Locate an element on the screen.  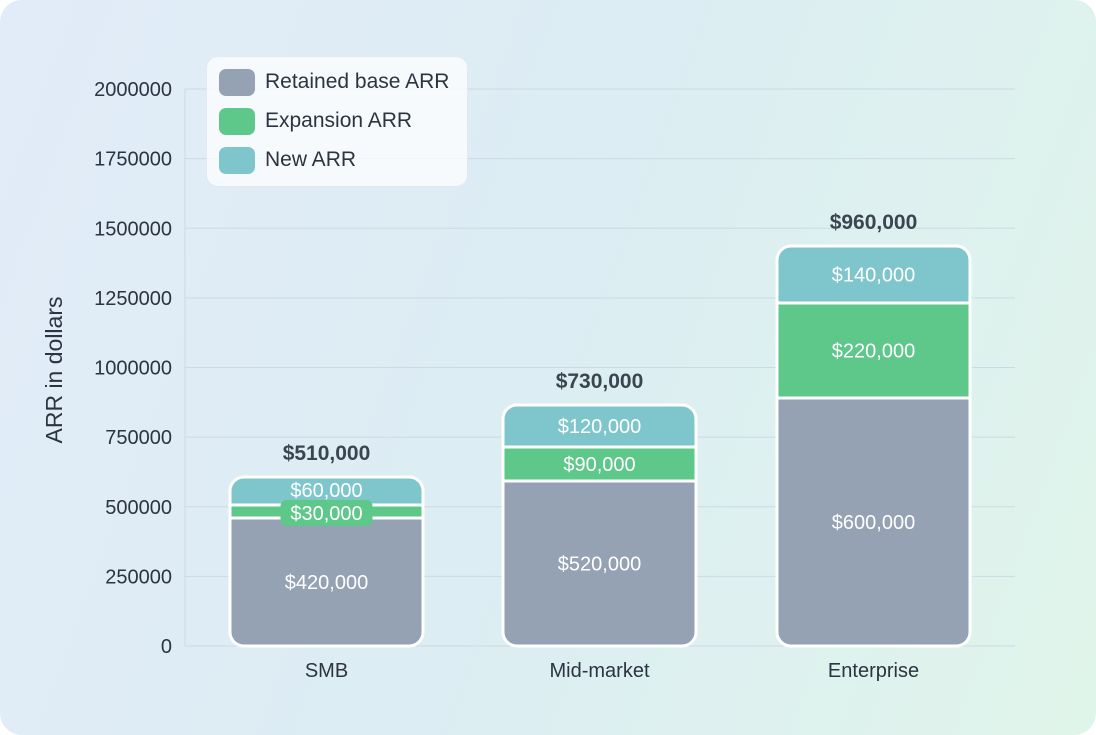
legend-item-new: New ARR is located at coordinates (287, 160).